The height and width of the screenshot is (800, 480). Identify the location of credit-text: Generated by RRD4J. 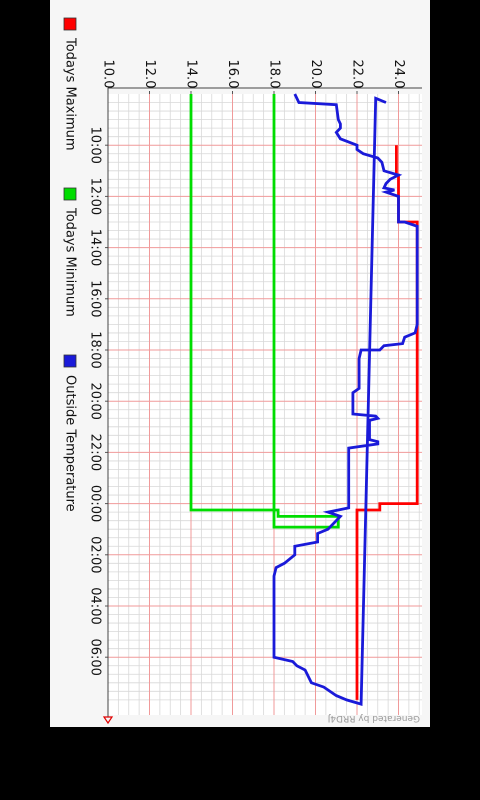
(374, 718).